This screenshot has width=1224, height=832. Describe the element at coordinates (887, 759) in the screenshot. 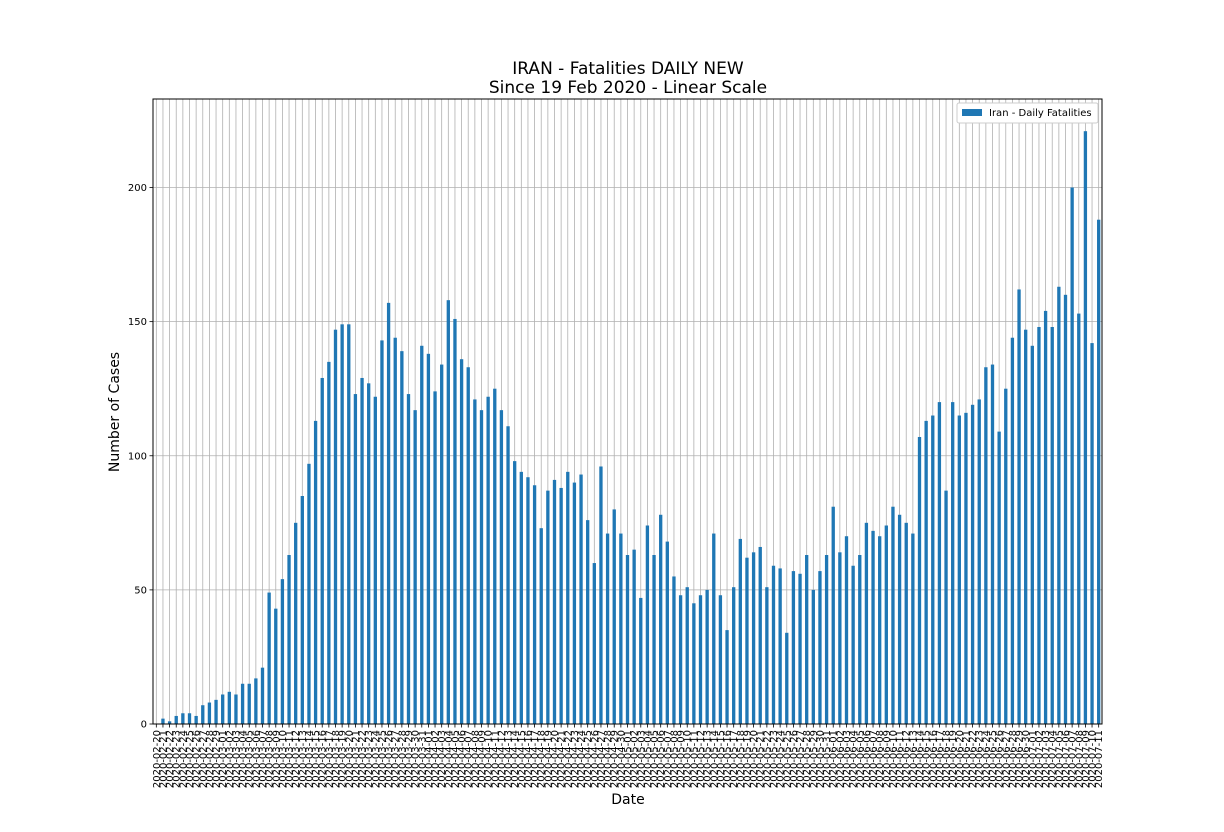

I see `x-tick-label: 2020-06-09` at that location.